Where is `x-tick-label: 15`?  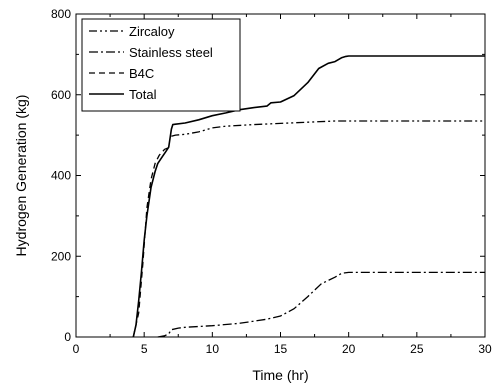 x-tick-label: 15 is located at coordinates (281, 349).